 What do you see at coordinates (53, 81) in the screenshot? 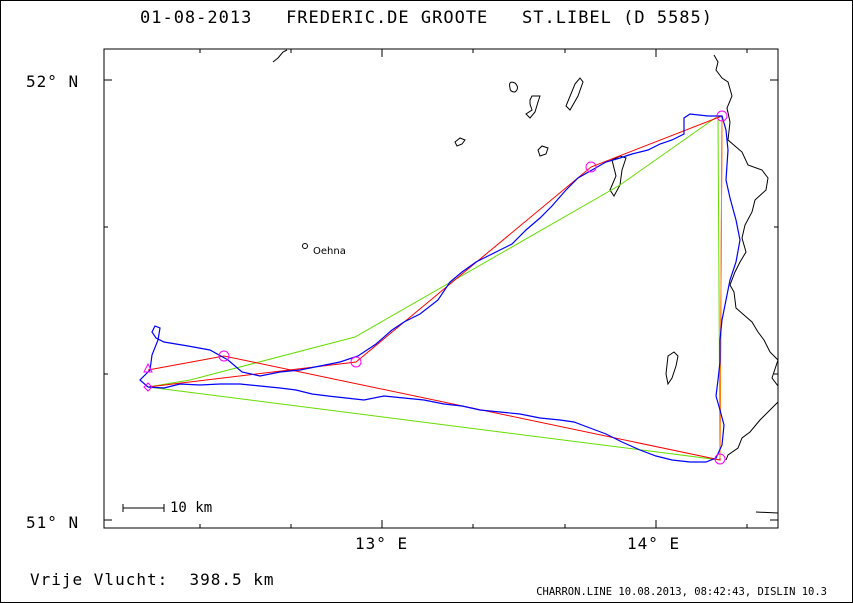
I see `lat-label-52: 52° N` at bounding box center [53, 81].